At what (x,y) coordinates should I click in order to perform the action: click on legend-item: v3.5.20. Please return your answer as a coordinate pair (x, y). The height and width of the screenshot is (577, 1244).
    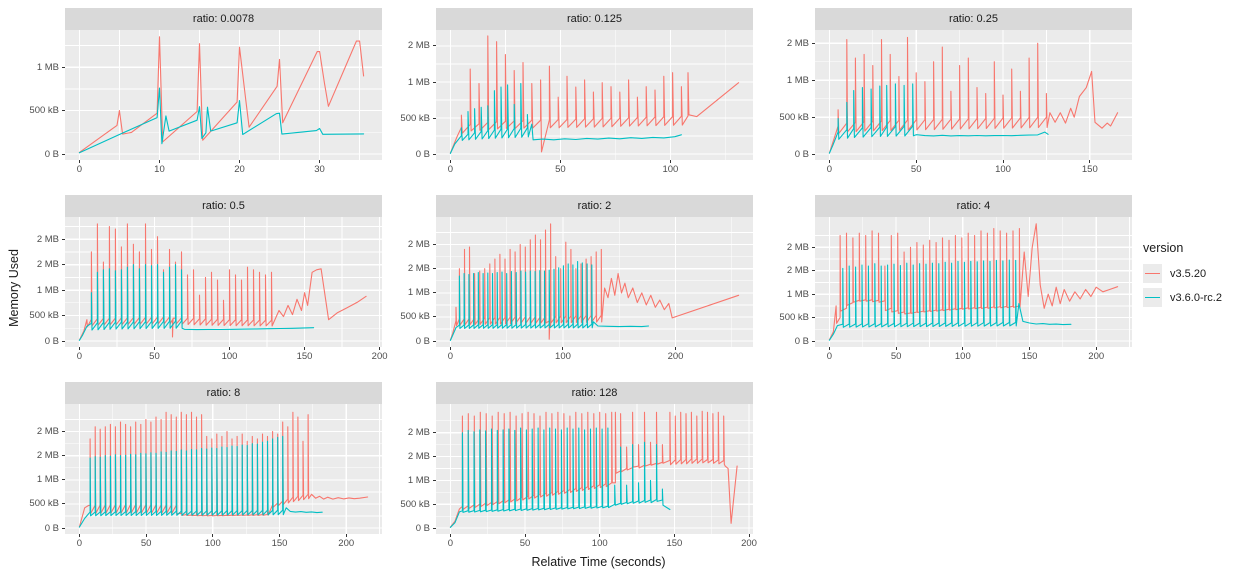
    Looking at the image, I should click on (1182, 273).